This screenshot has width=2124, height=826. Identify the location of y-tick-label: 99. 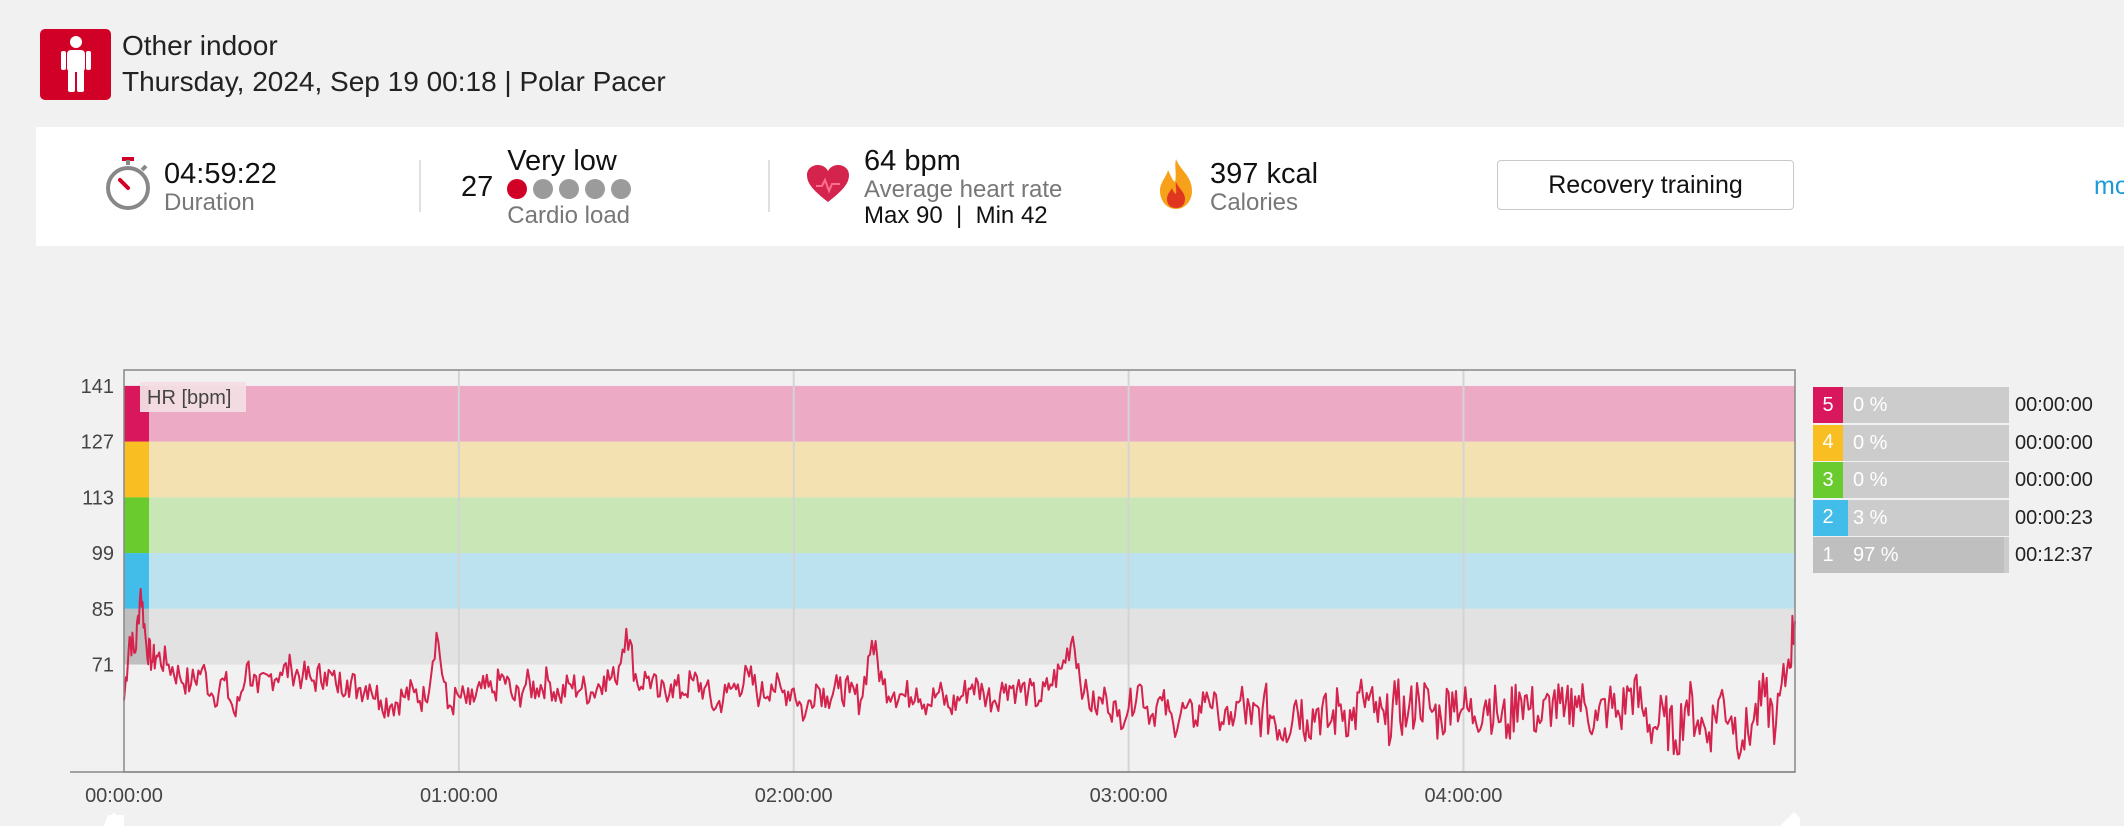
(103, 554).